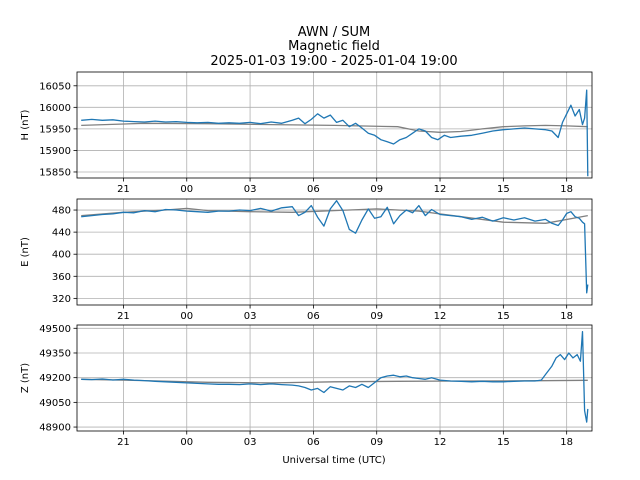  What do you see at coordinates (61, 299) in the screenshot?
I see `e-y-tick-label-0: 320` at bounding box center [61, 299].